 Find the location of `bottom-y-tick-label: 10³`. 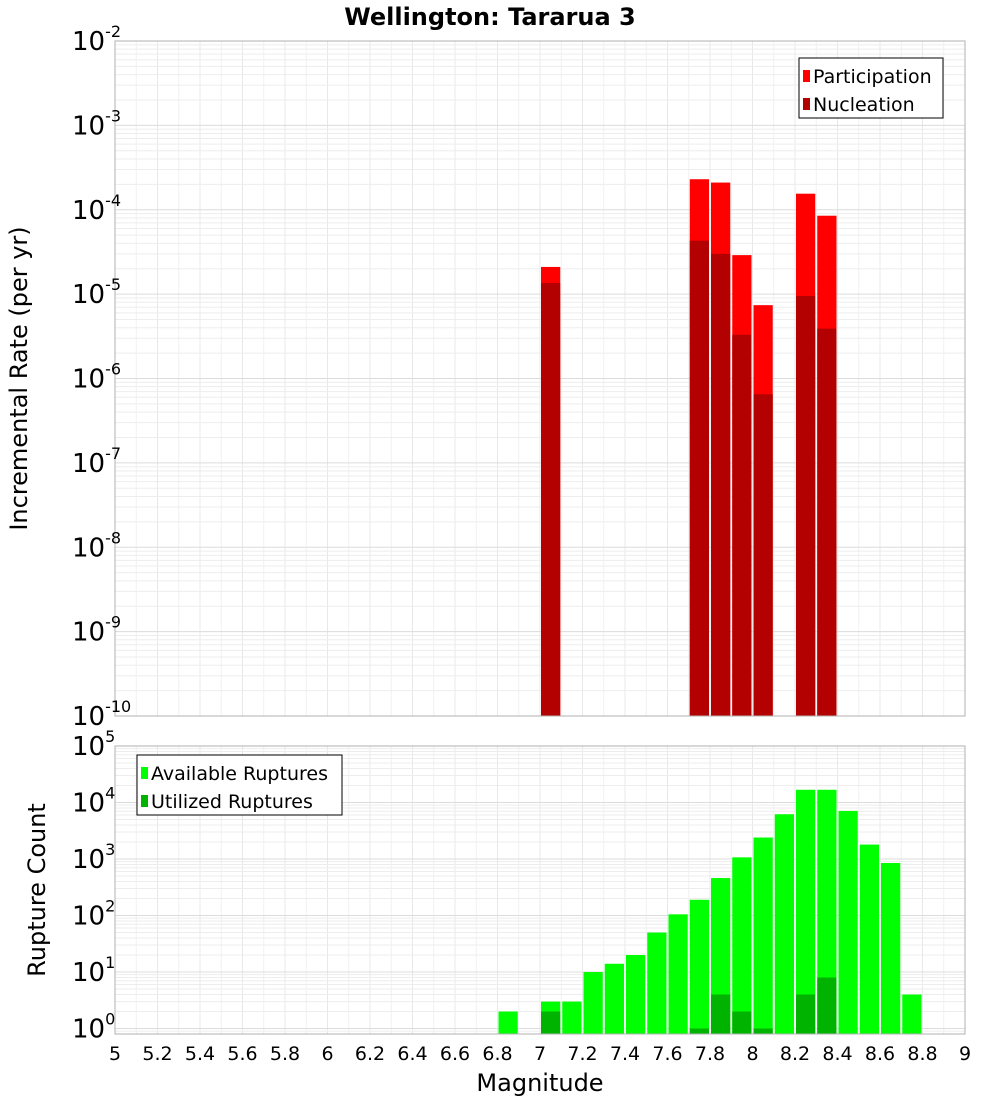

bottom-y-tick-label: 10³ is located at coordinates (93, 857).